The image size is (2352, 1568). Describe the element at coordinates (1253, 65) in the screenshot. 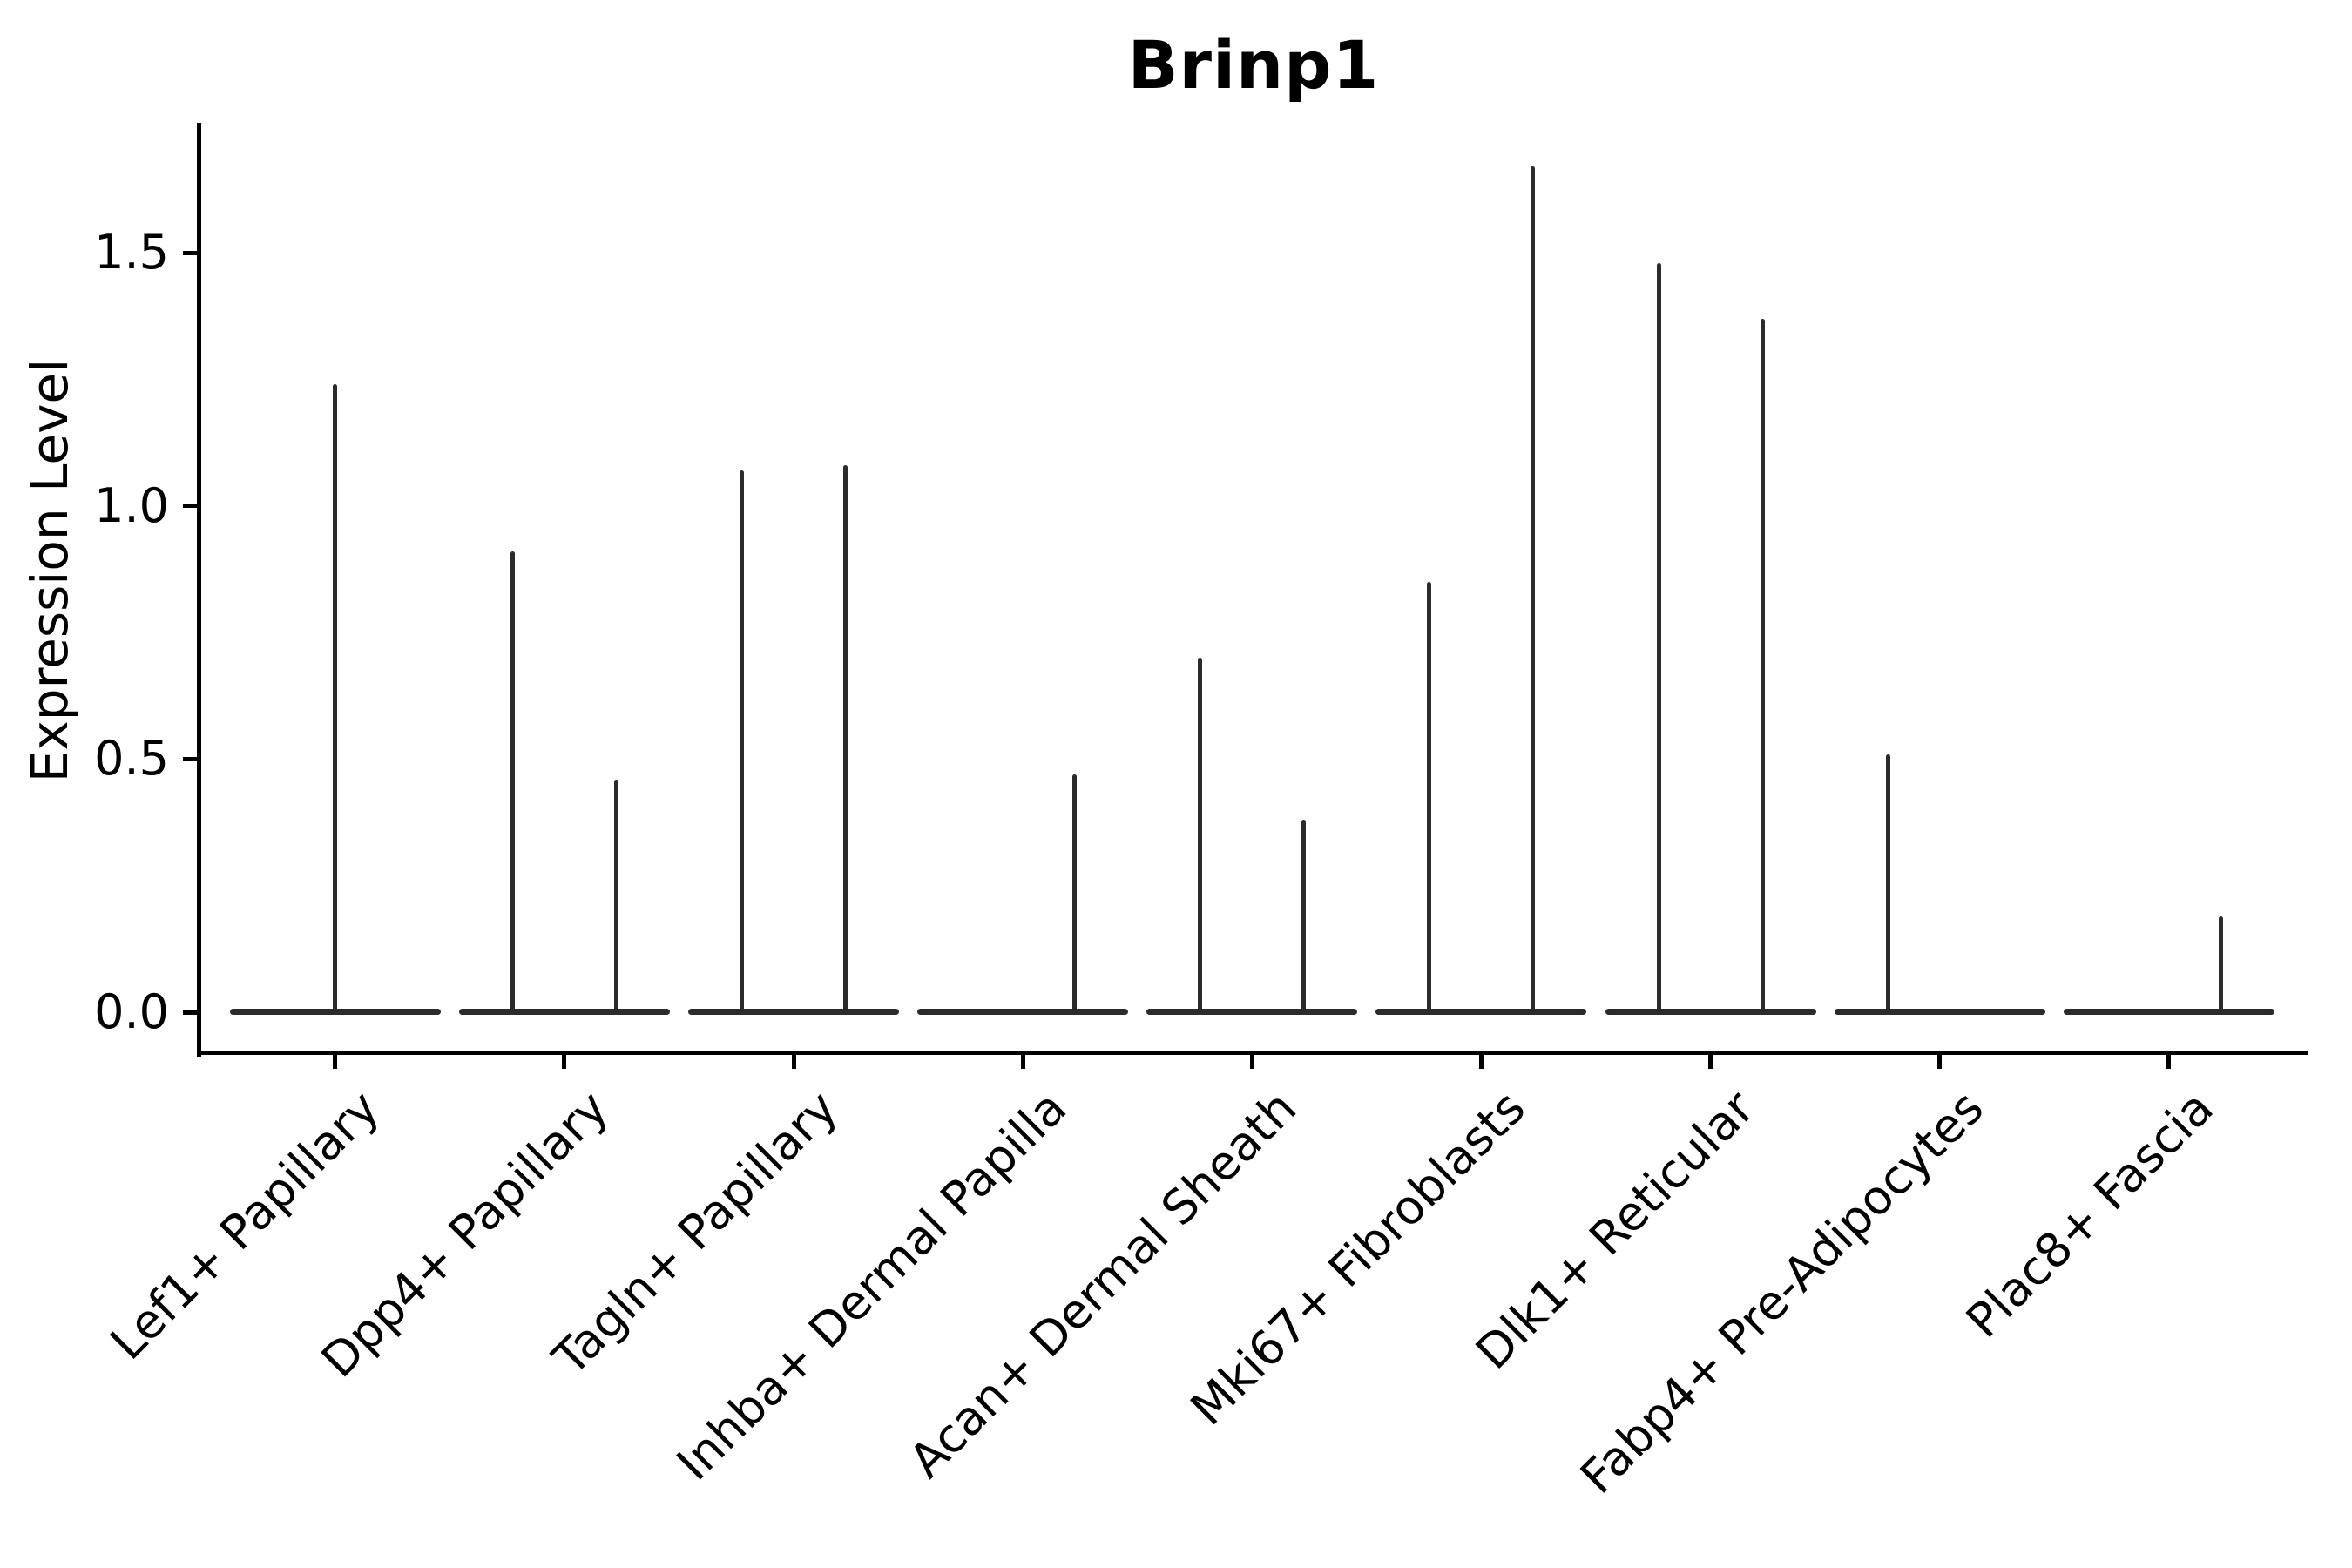

I see `plot-title: Brinp1` at that location.